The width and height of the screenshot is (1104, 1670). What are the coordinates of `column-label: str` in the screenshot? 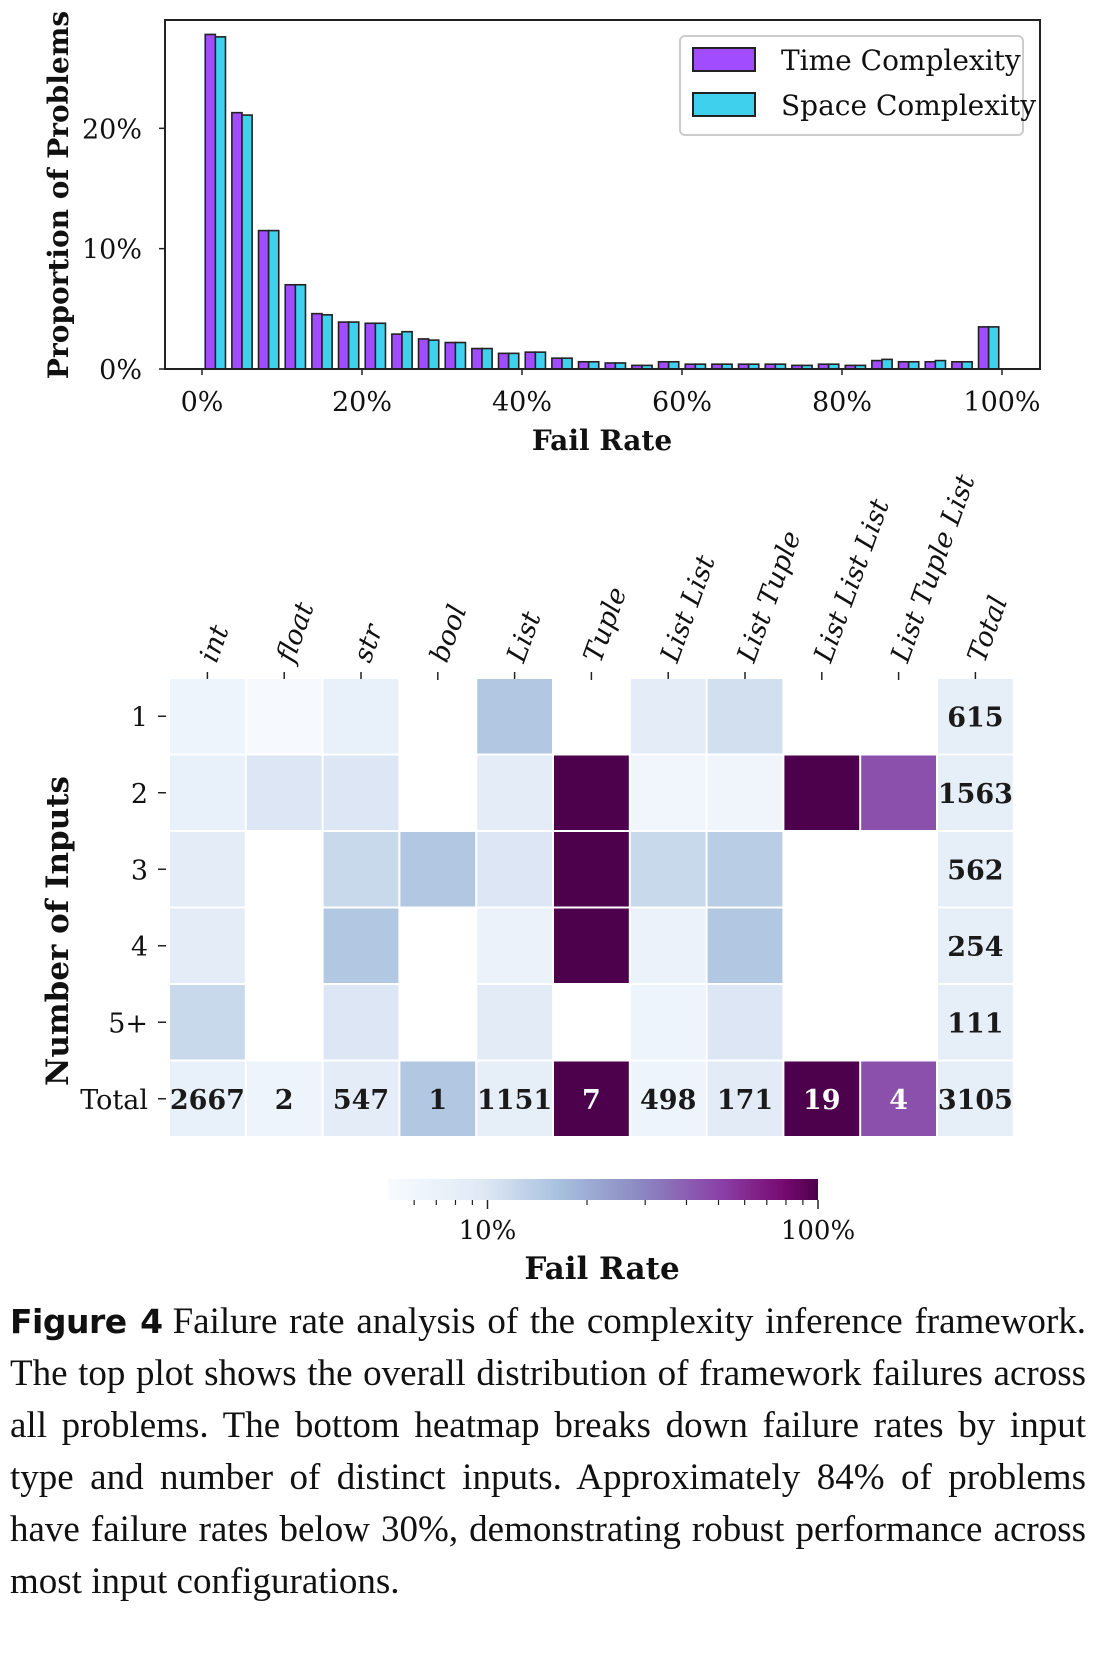 It's located at (368, 642).